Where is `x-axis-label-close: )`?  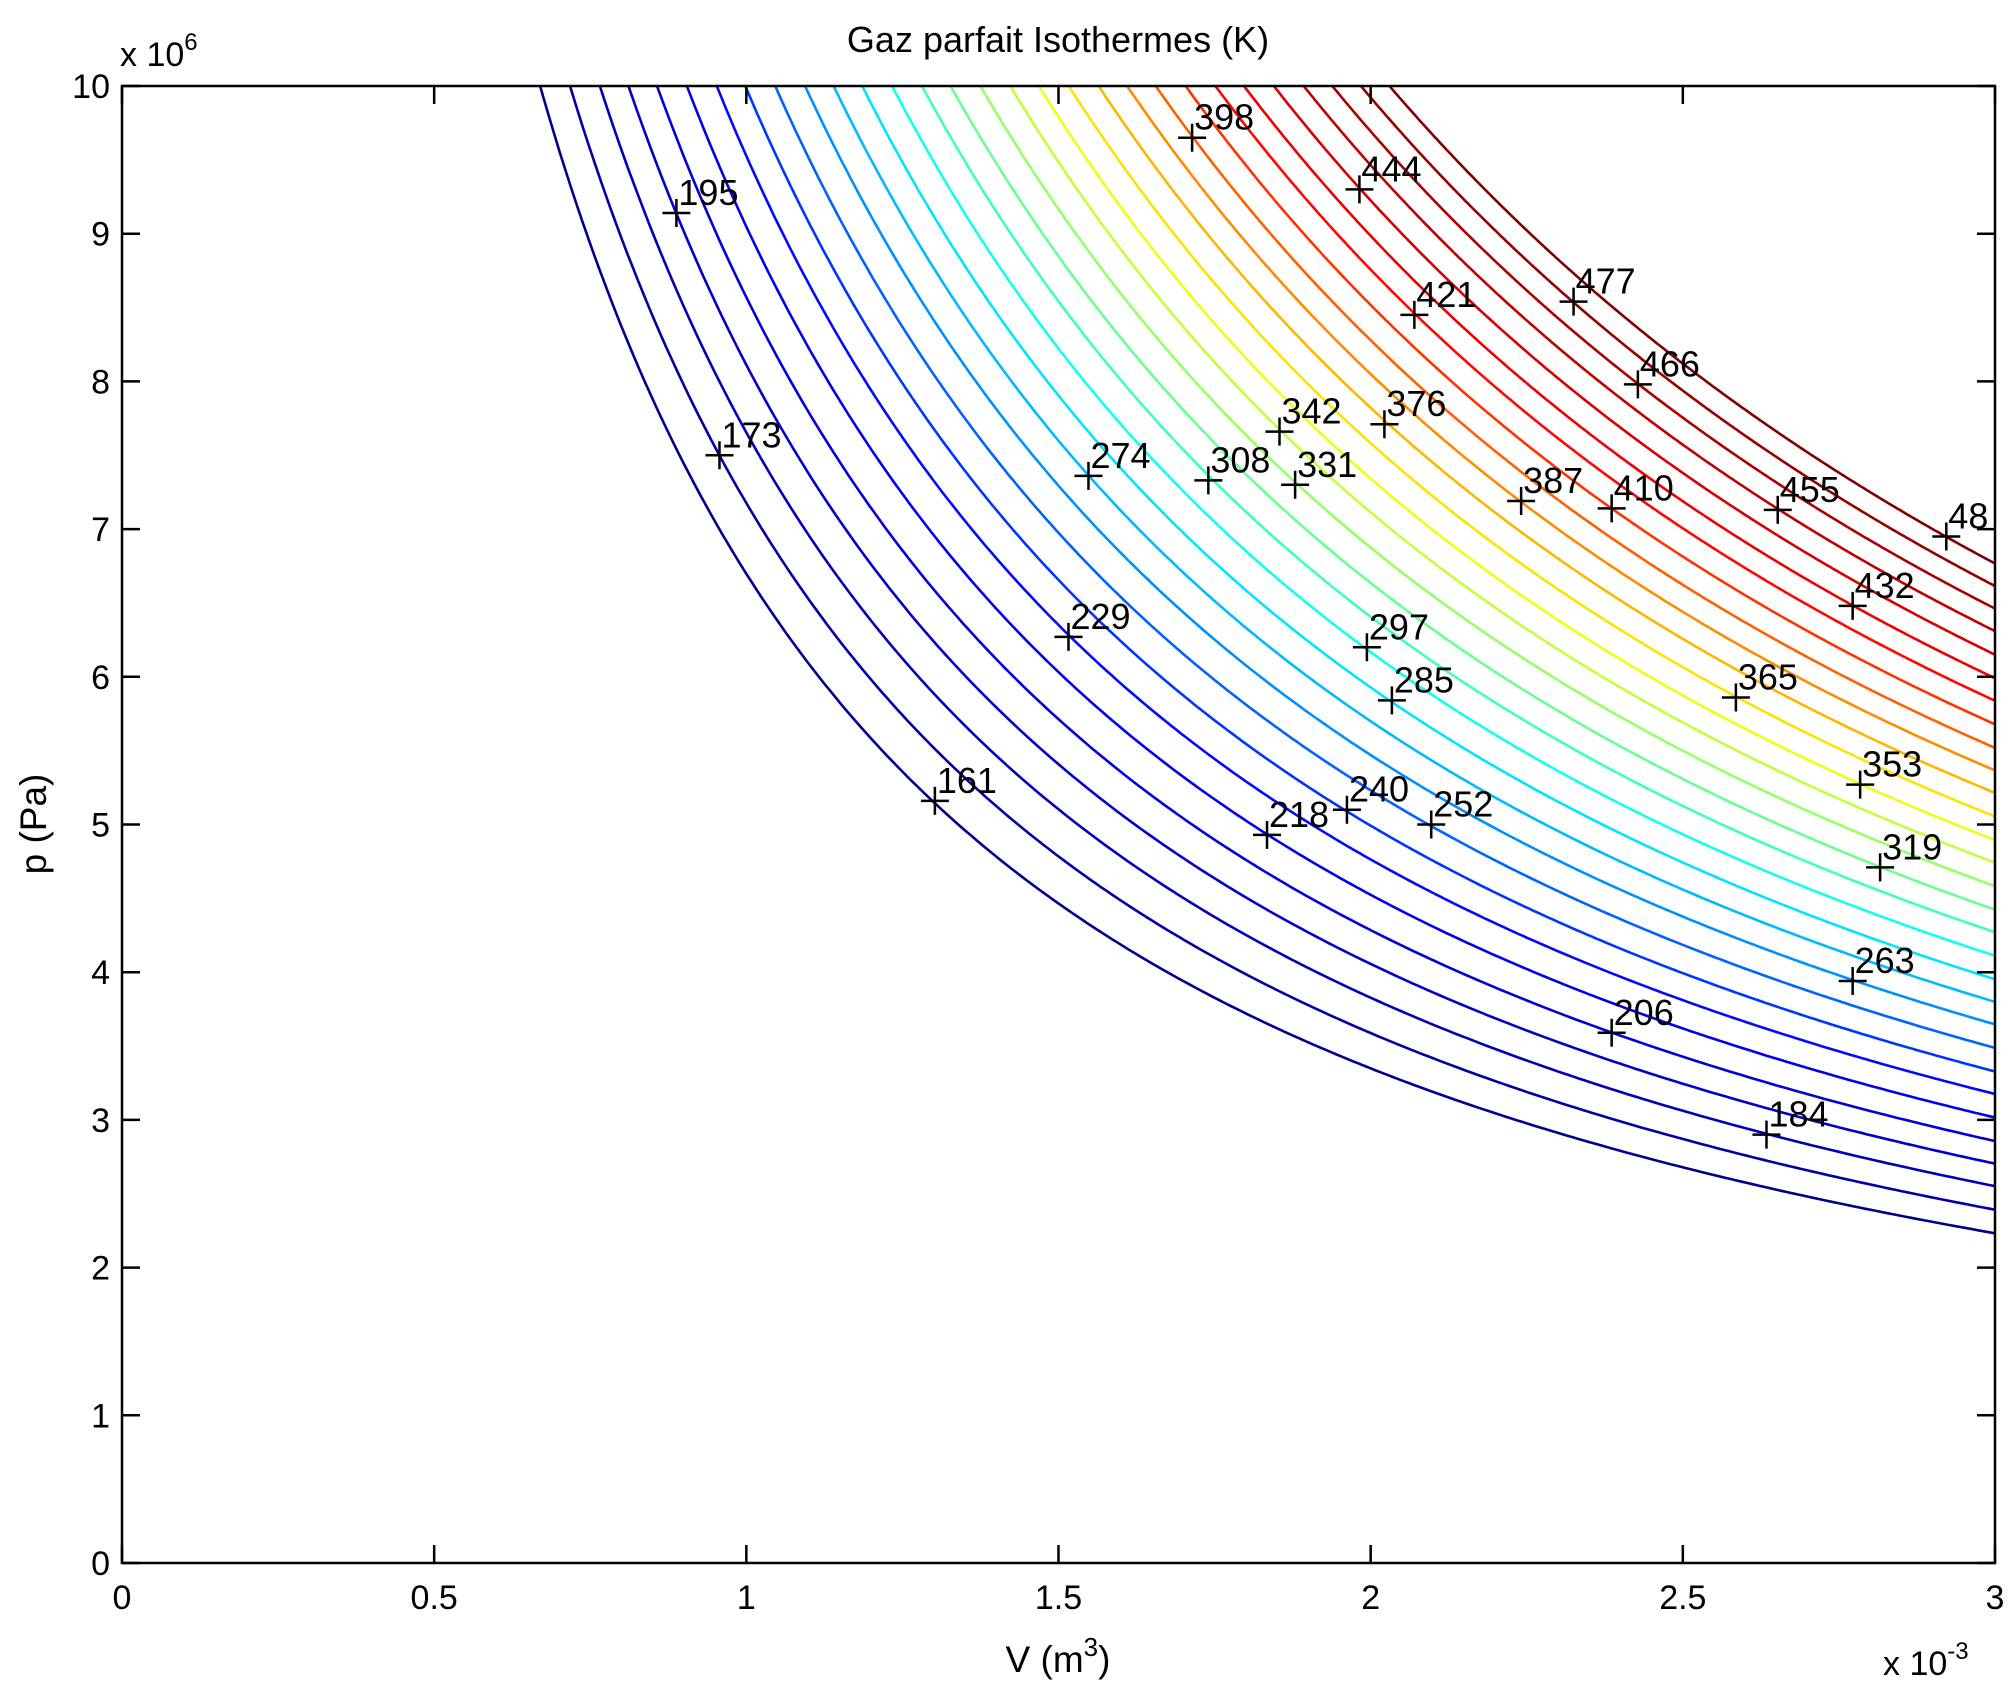 x-axis-label-close: ) is located at coordinates (1104, 1659).